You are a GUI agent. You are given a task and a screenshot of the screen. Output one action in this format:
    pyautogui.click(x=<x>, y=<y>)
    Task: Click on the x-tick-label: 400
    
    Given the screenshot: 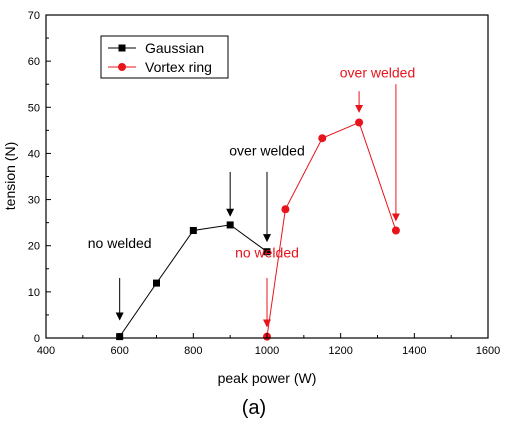 What is the action you would take?
    pyautogui.click(x=46, y=351)
    